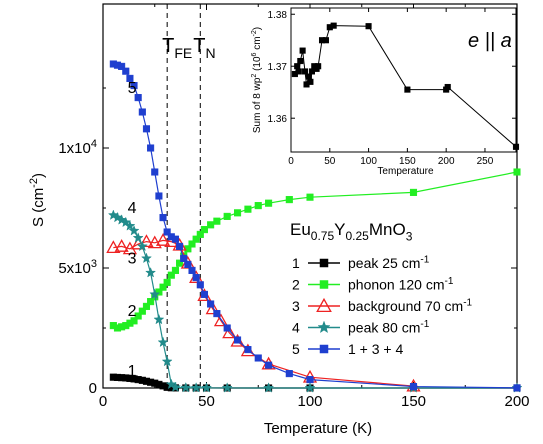 The height and width of the screenshot is (444, 543). I want to click on inset-x-tick-label: 250, so click(485, 161).